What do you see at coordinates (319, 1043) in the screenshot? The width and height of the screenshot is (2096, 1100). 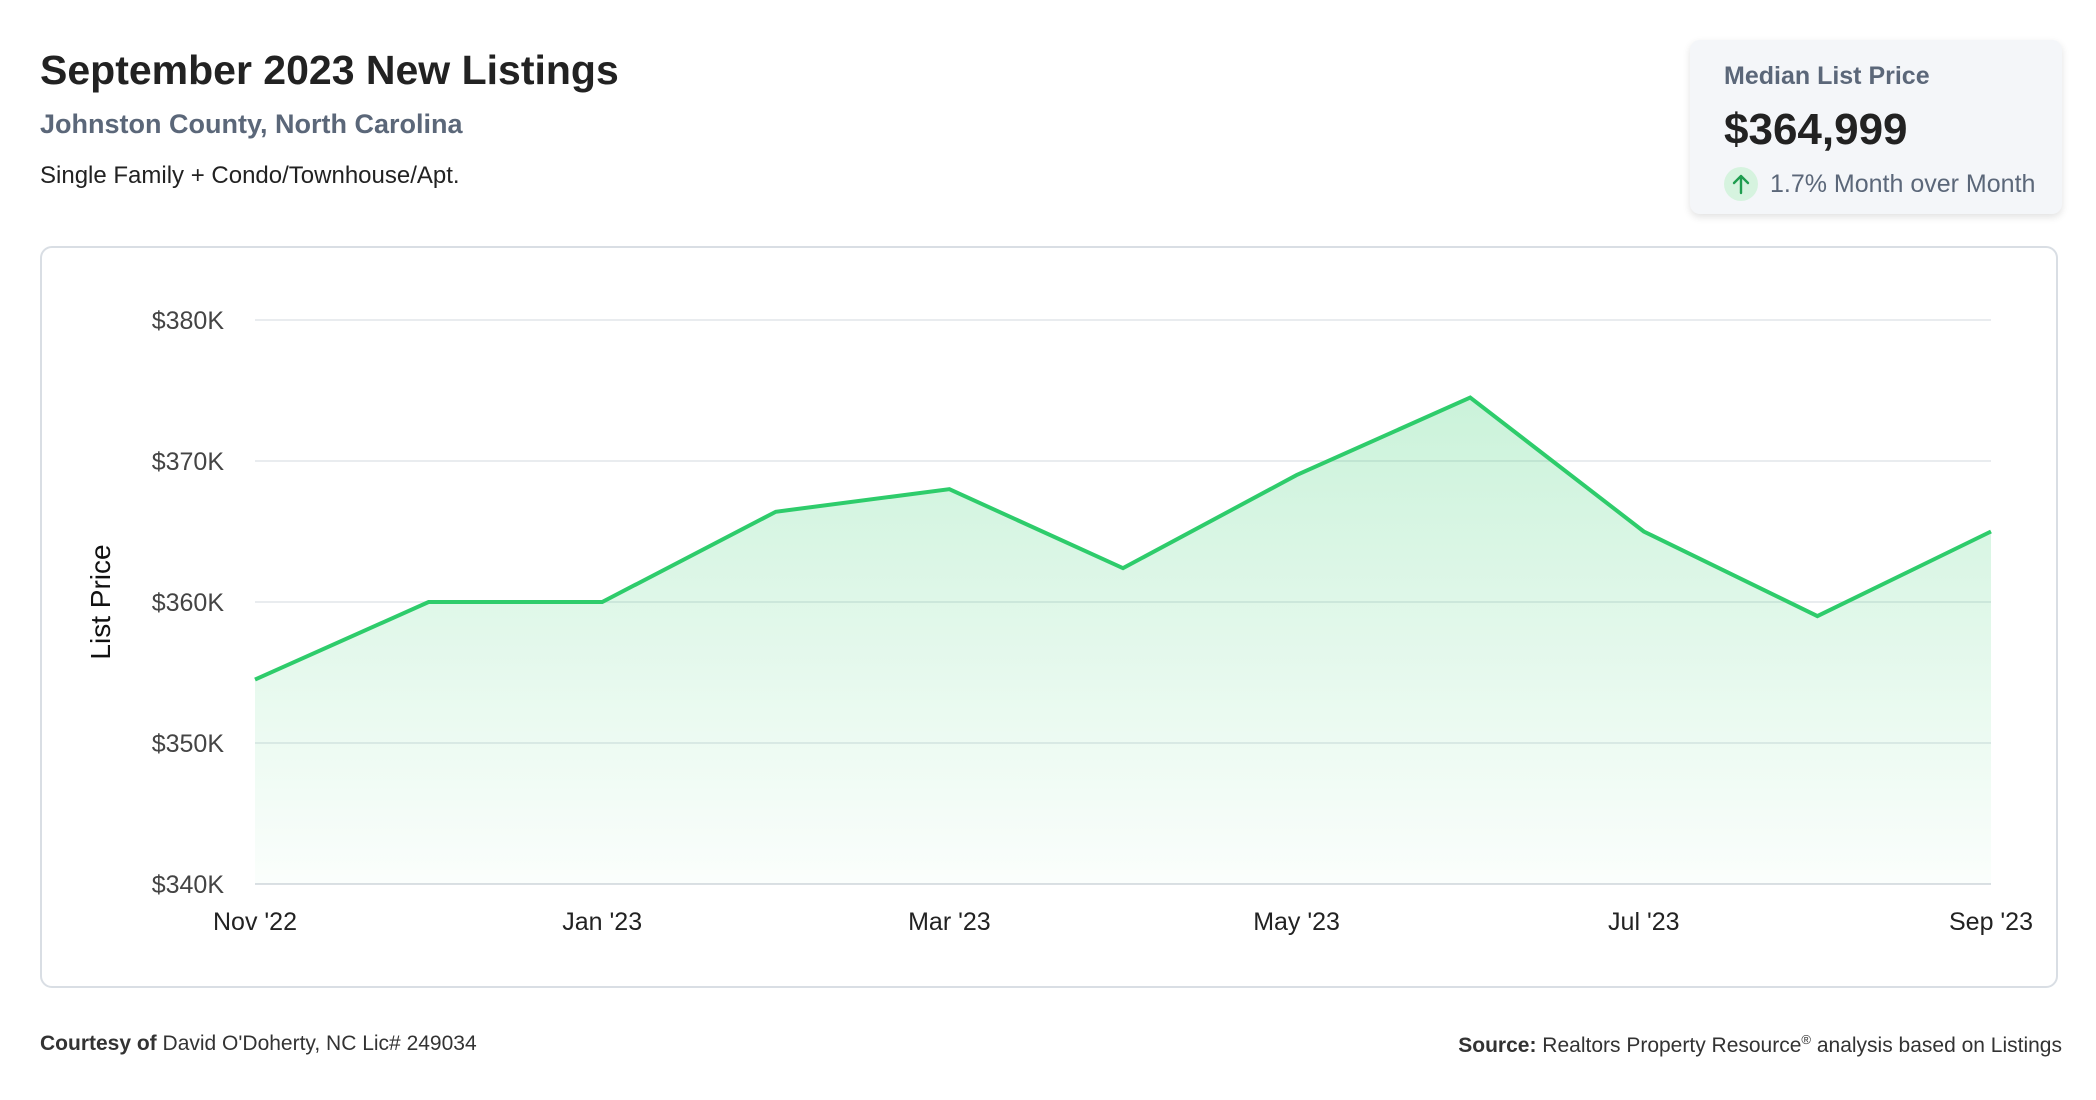 I see `courtesy-text: David O'Doherty, NC Lic# 249034` at bounding box center [319, 1043].